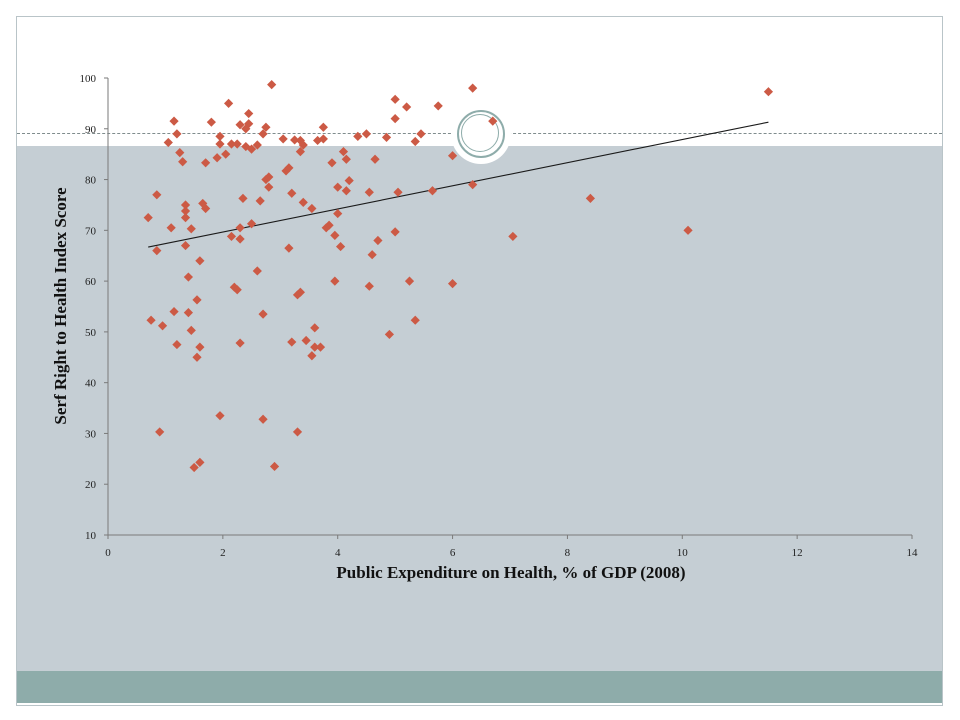 The image size is (960, 720). I want to click on y-tick-label: 80, so click(91, 181).